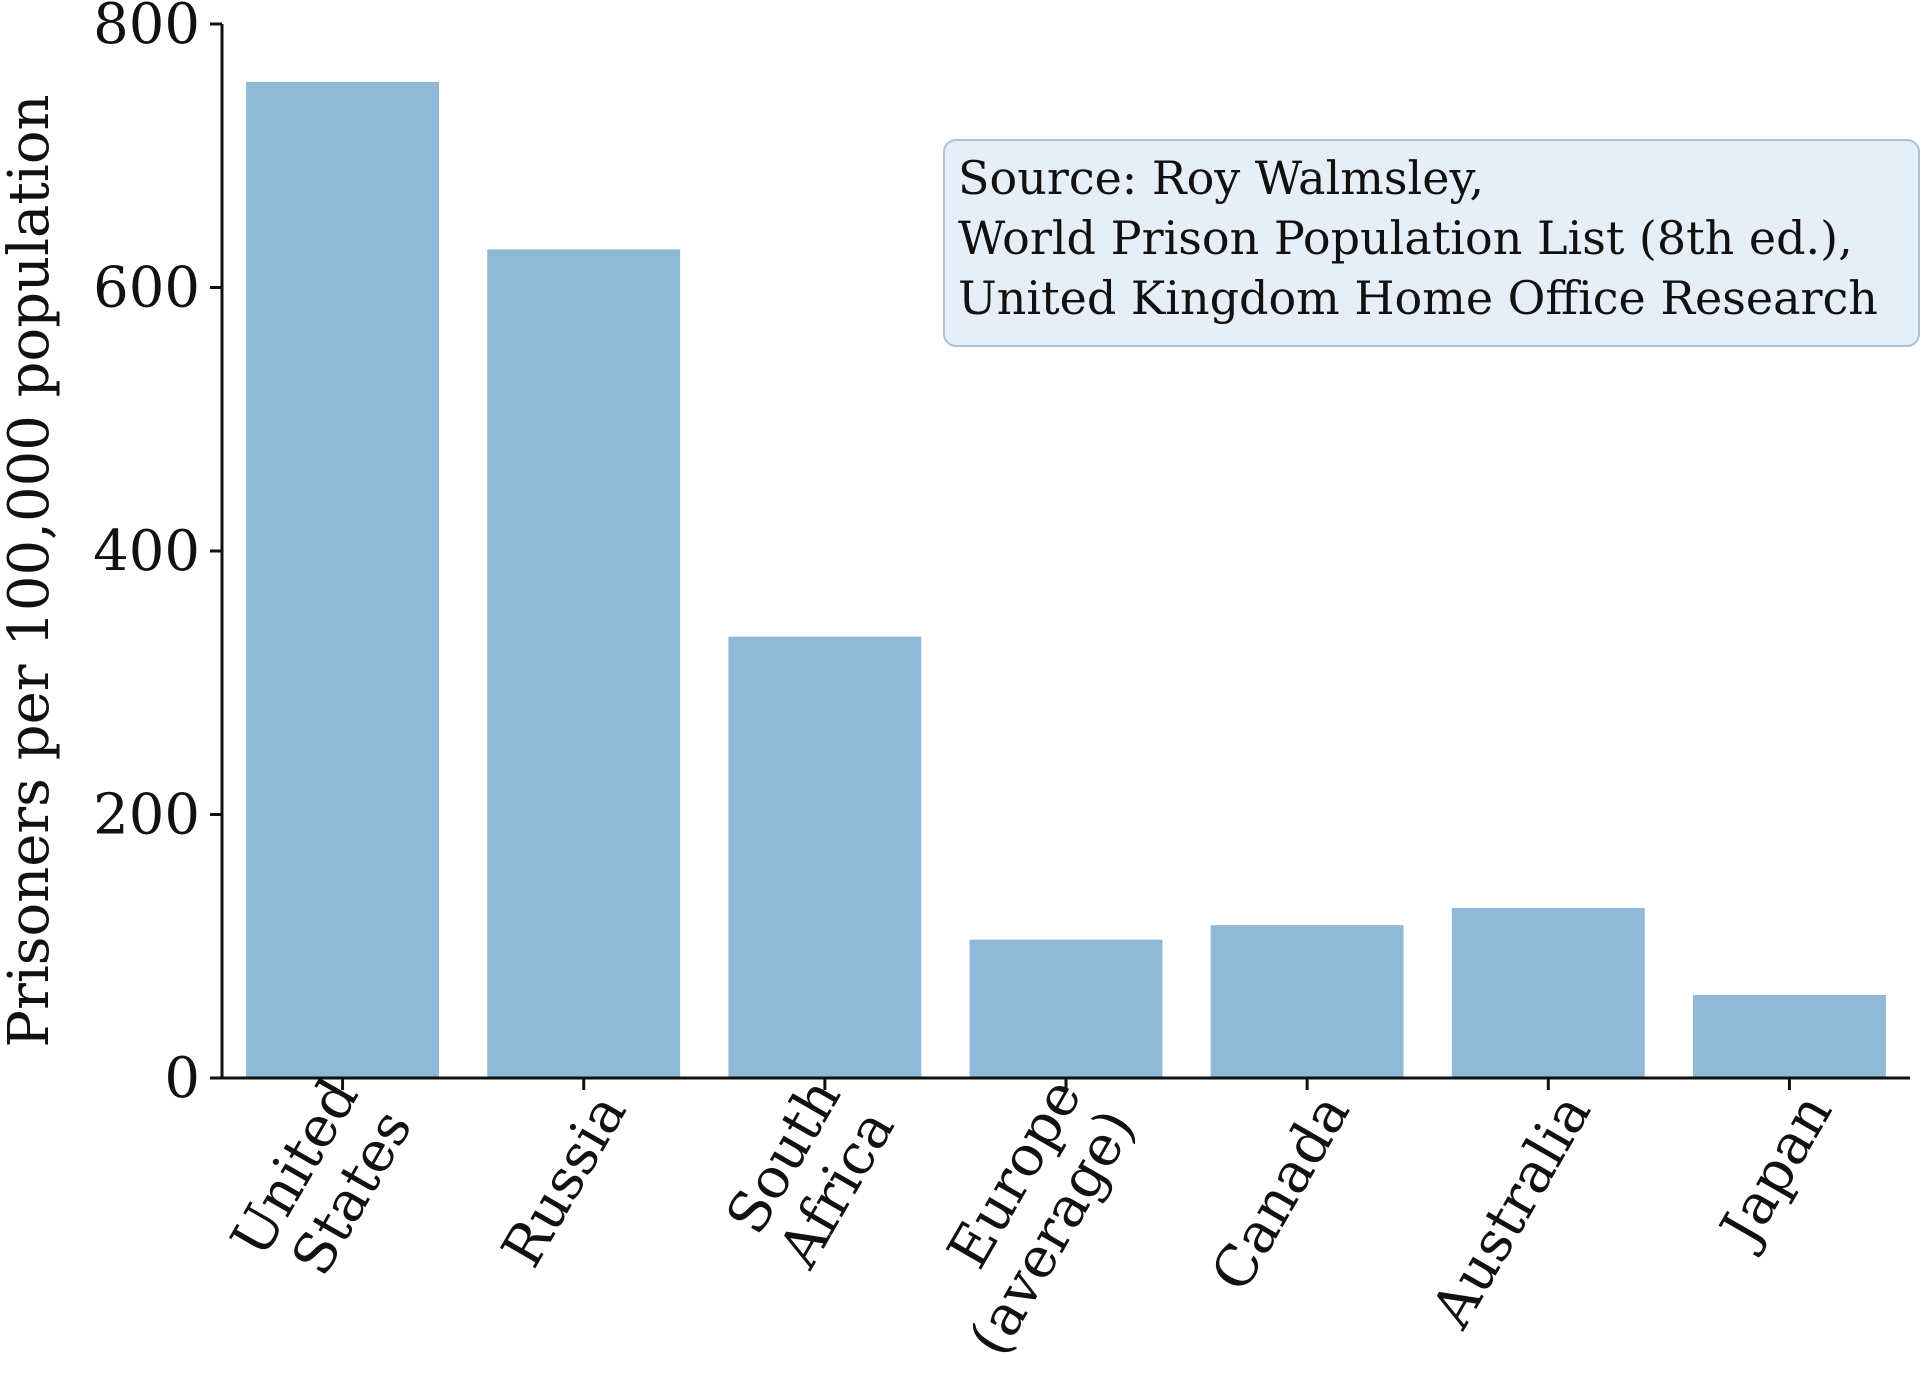 The height and width of the screenshot is (1391, 1928). What do you see at coordinates (146, 551) in the screenshot?
I see `y-tick-label: 400` at bounding box center [146, 551].